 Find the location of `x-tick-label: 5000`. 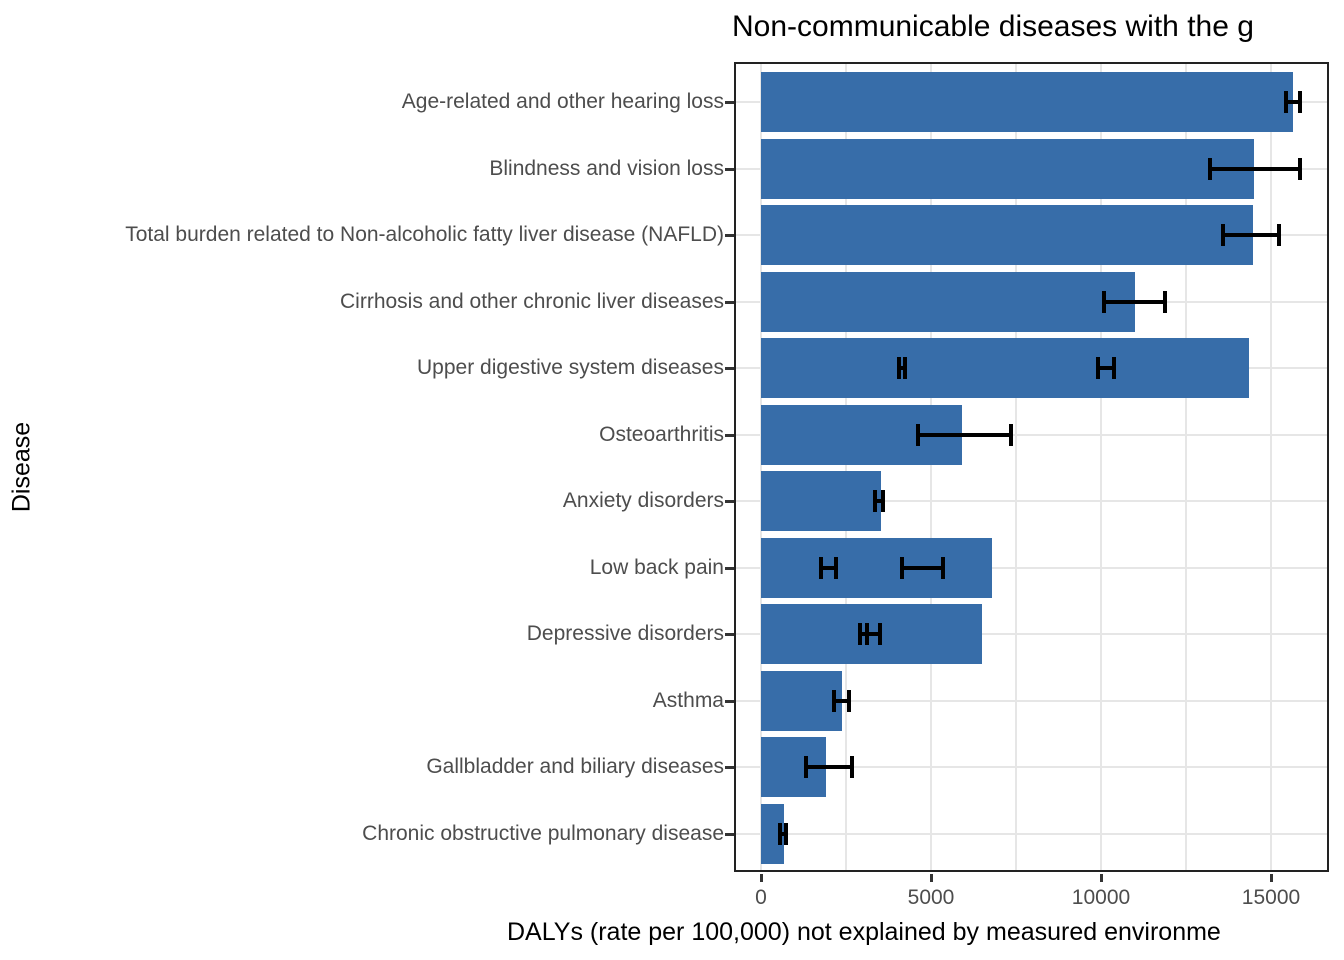

x-tick-label: 5000 is located at coordinates (931, 897).